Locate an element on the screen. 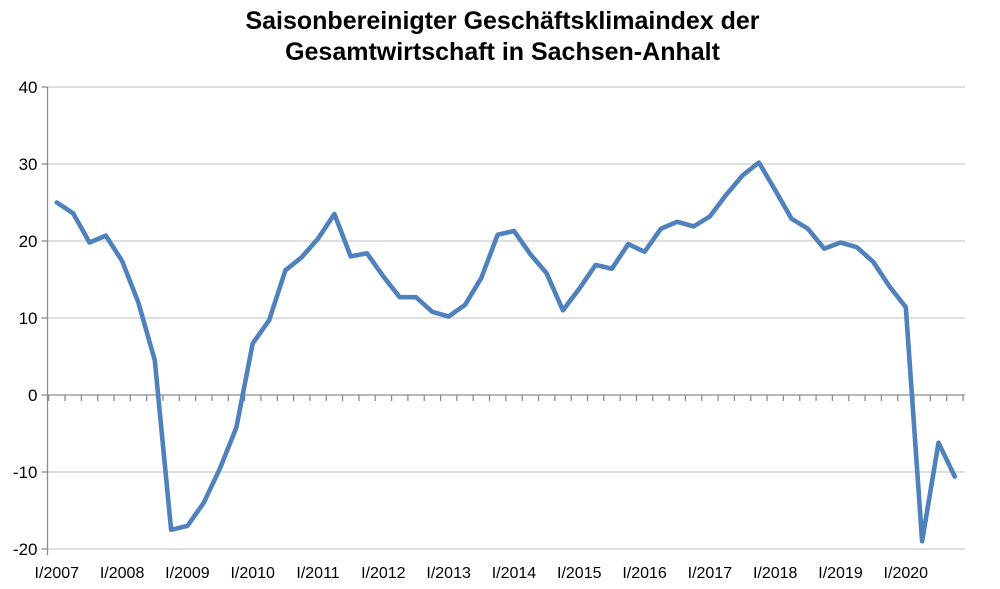 The height and width of the screenshot is (589, 1000). x-tick-label: I/2019 is located at coordinates (840, 573).